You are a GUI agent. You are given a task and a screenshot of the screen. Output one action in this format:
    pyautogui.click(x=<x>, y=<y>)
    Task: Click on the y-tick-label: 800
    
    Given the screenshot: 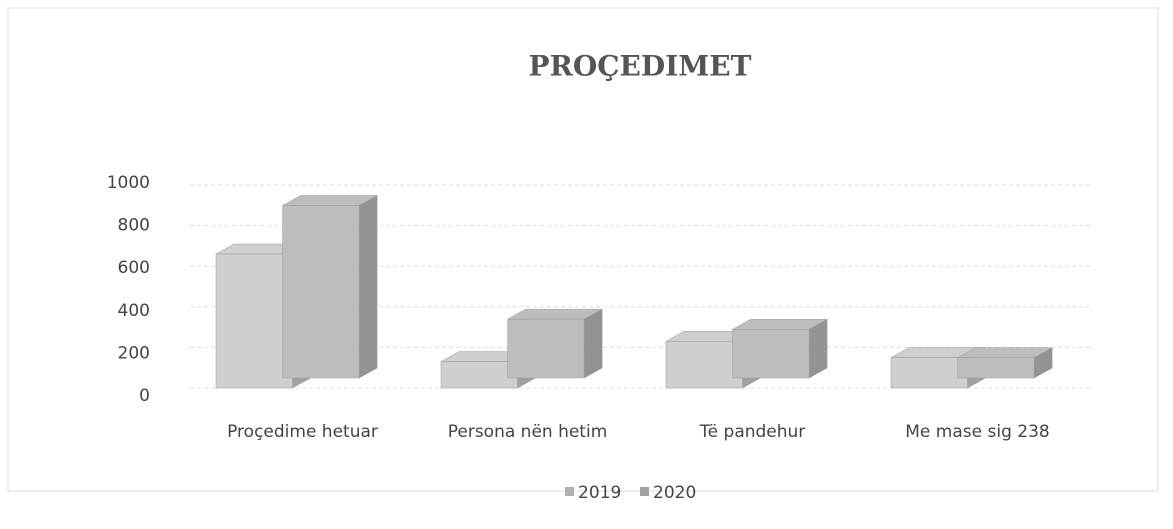 What is the action you would take?
    pyautogui.click(x=134, y=226)
    